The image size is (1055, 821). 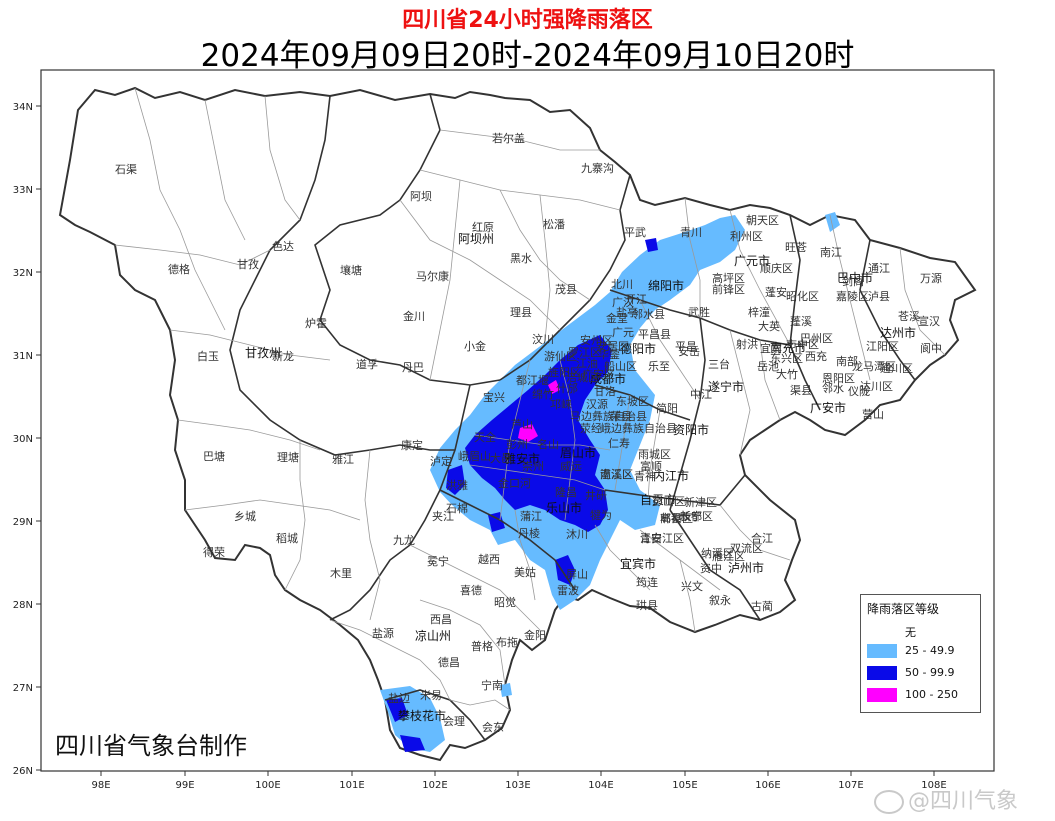 What do you see at coordinates (828, 407) in the screenshot?
I see `prefecture-label: 广安市` at bounding box center [828, 407].